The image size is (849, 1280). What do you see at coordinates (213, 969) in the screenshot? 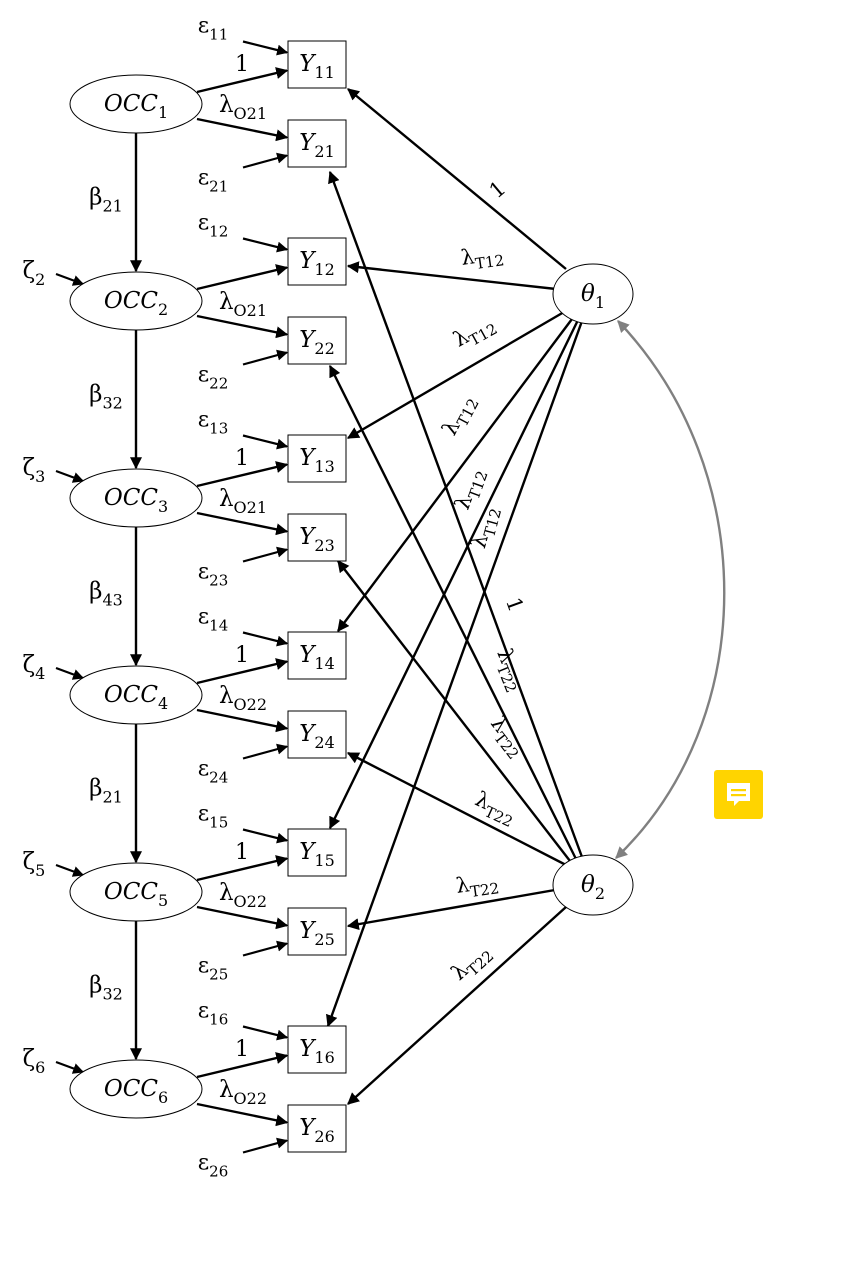
I see `error-label: ε25` at bounding box center [213, 969].